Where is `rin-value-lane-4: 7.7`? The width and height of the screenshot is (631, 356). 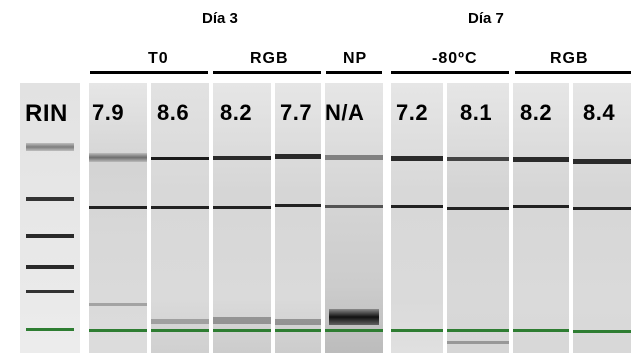 rin-value-lane-4: 7.7 is located at coordinates (296, 112).